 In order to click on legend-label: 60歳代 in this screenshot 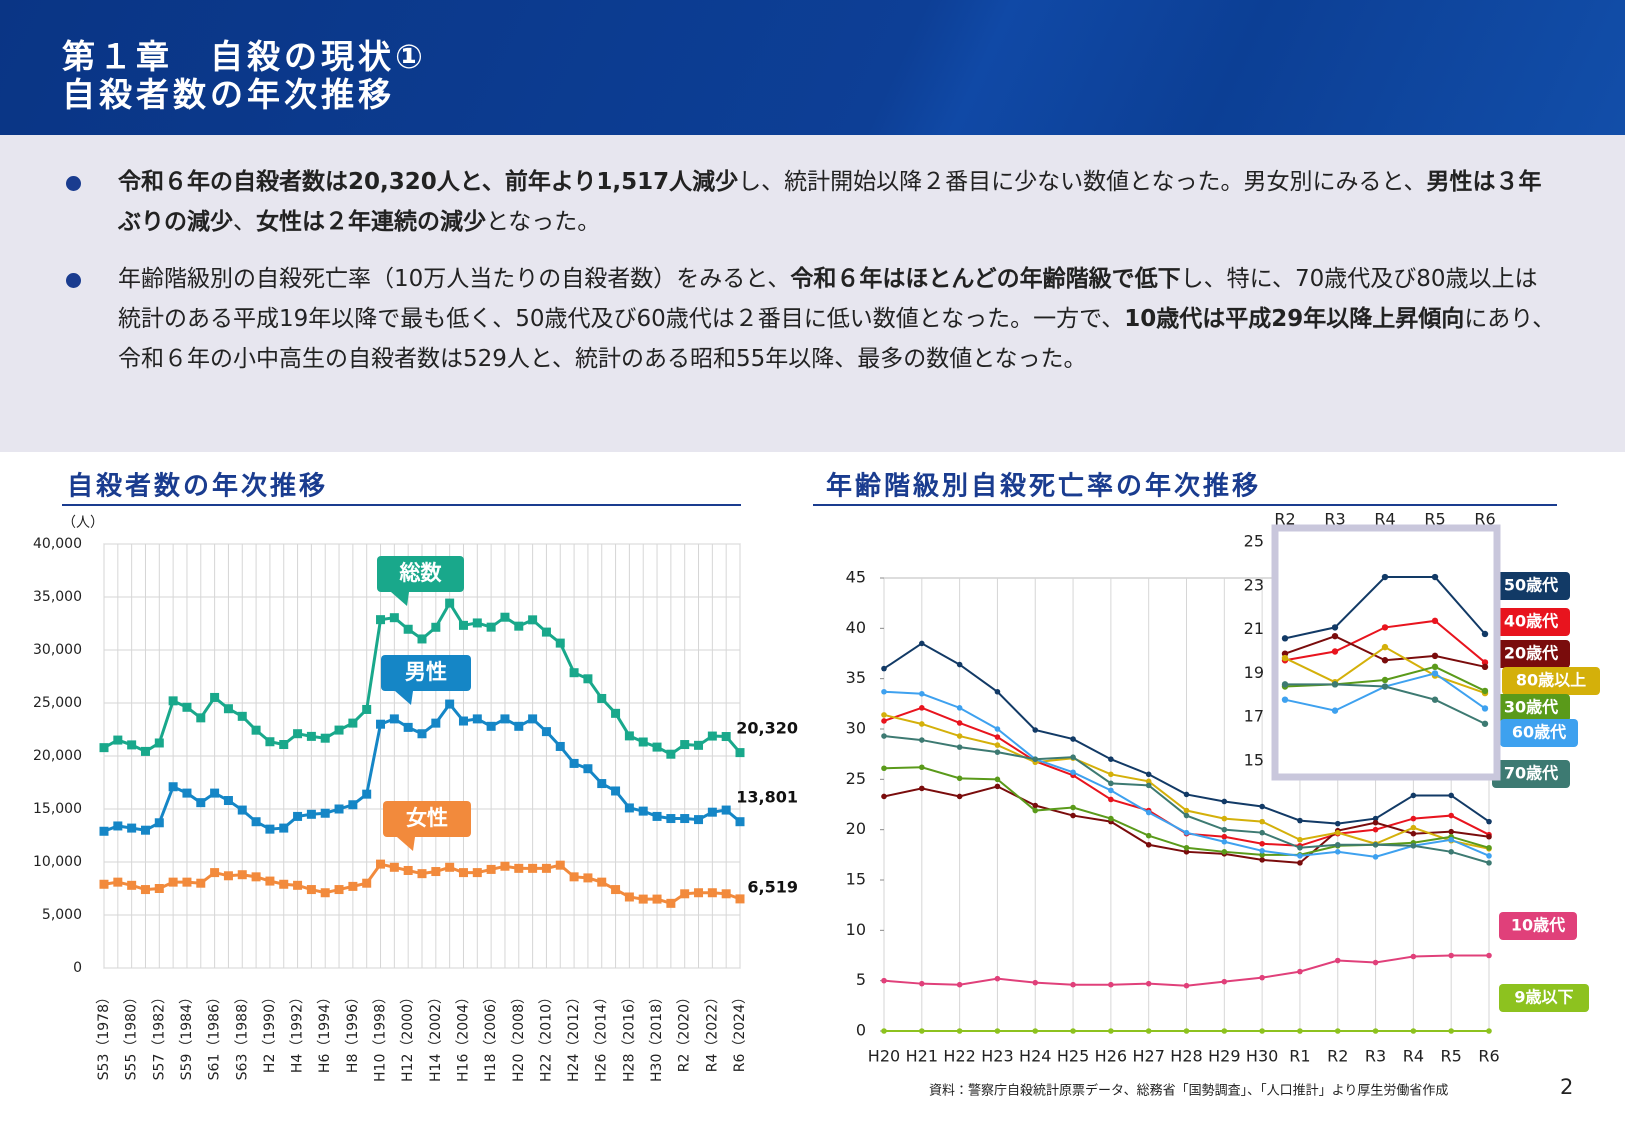, I will do `click(1539, 732)`.